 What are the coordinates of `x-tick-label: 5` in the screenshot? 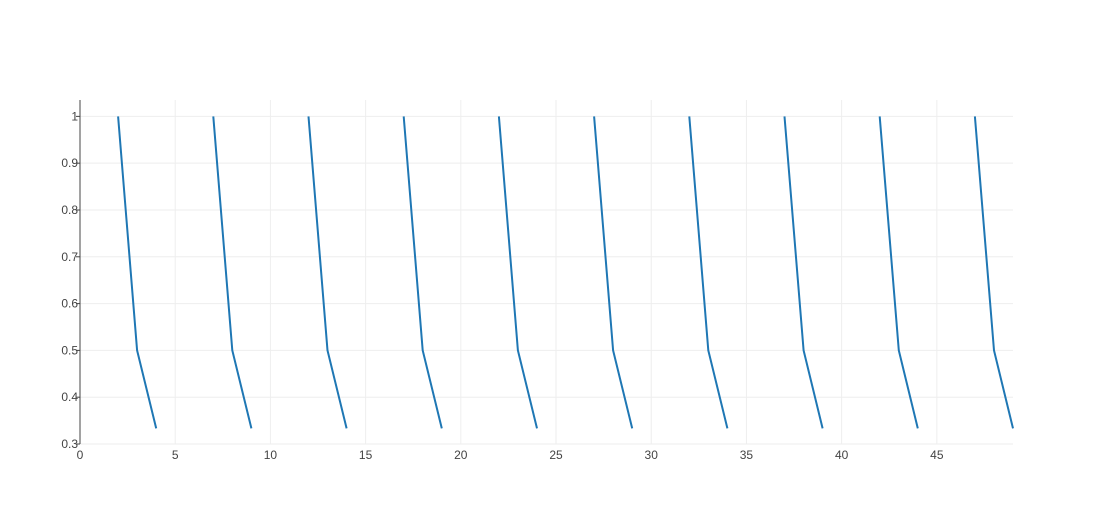 It's located at (175, 455).